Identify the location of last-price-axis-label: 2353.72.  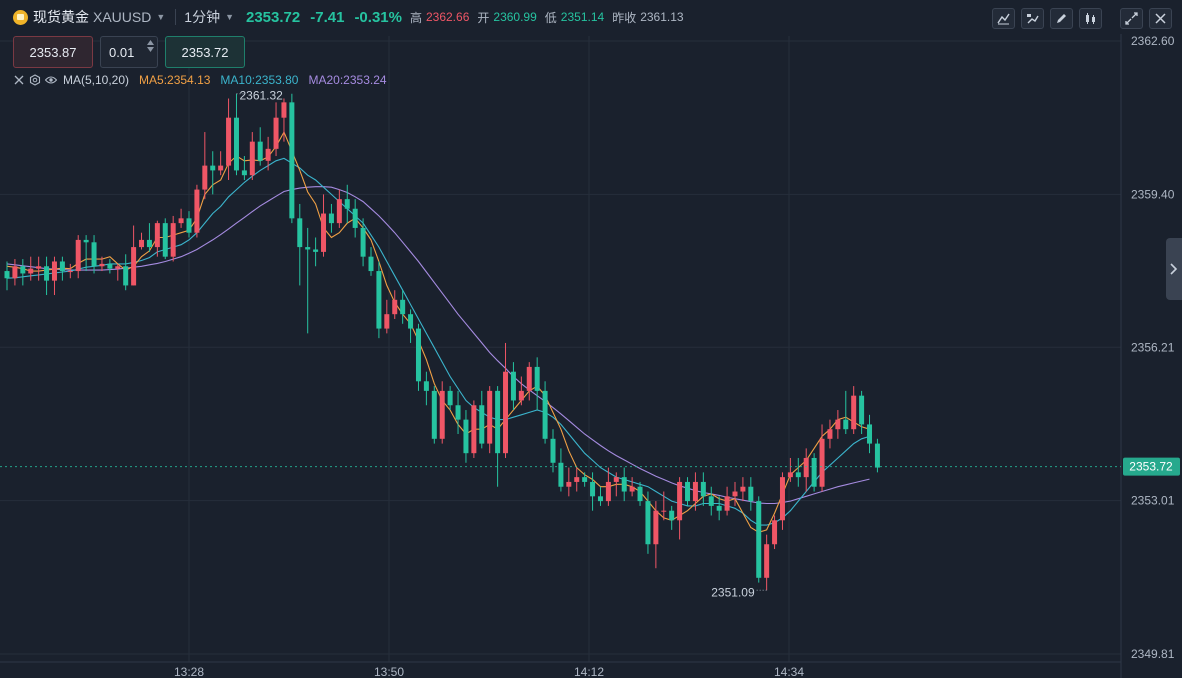
(1151, 467).